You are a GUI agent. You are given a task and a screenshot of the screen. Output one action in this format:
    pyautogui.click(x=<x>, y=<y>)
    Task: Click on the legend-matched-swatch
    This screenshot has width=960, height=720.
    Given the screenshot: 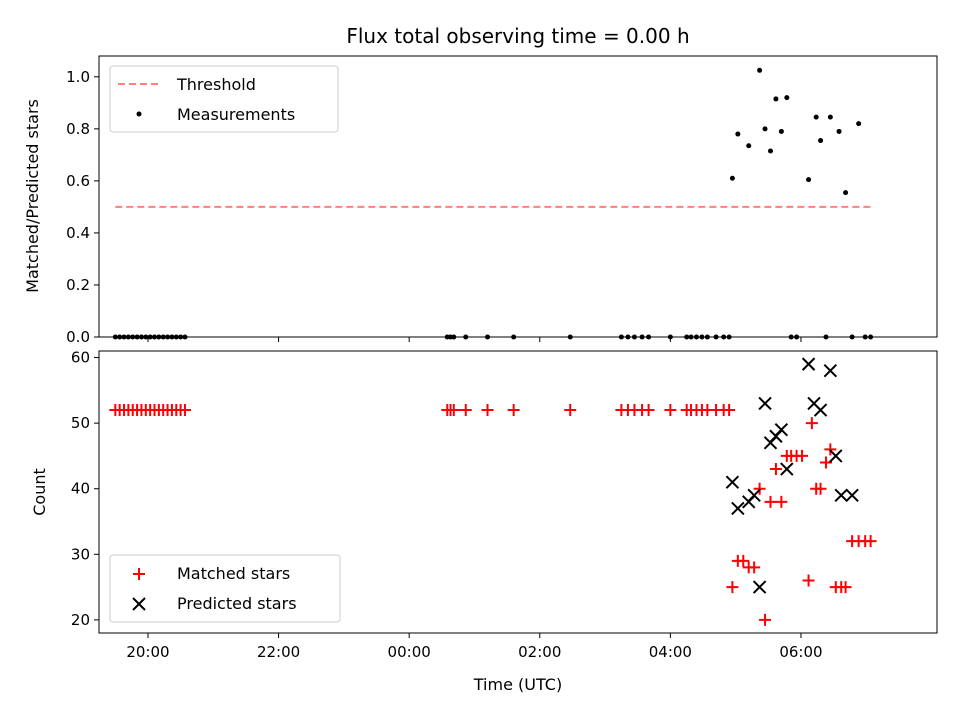 What is the action you would take?
    pyautogui.click(x=139, y=574)
    